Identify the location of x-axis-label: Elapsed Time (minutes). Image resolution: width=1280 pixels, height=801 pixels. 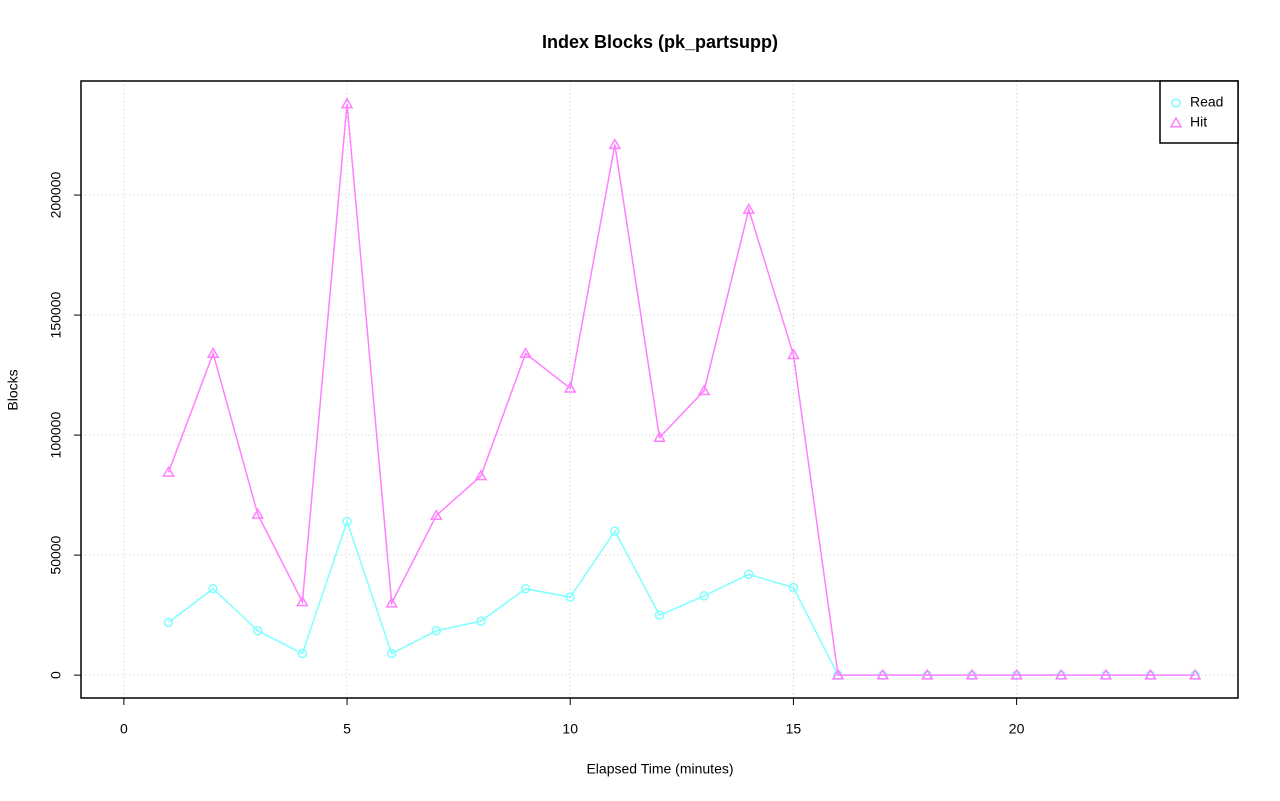
(659, 769).